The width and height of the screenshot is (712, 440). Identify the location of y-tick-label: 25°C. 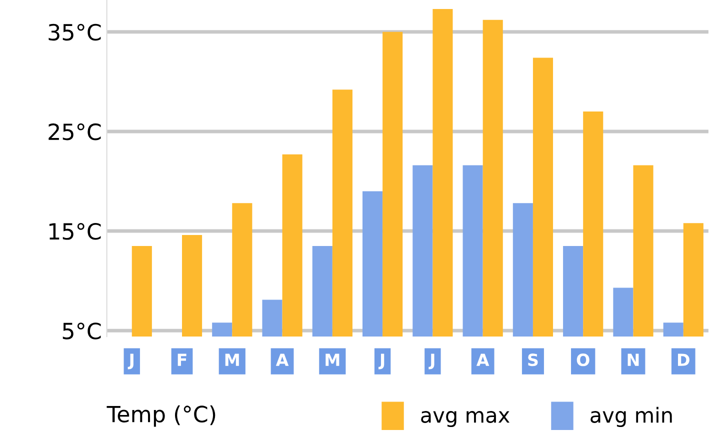
(74, 131).